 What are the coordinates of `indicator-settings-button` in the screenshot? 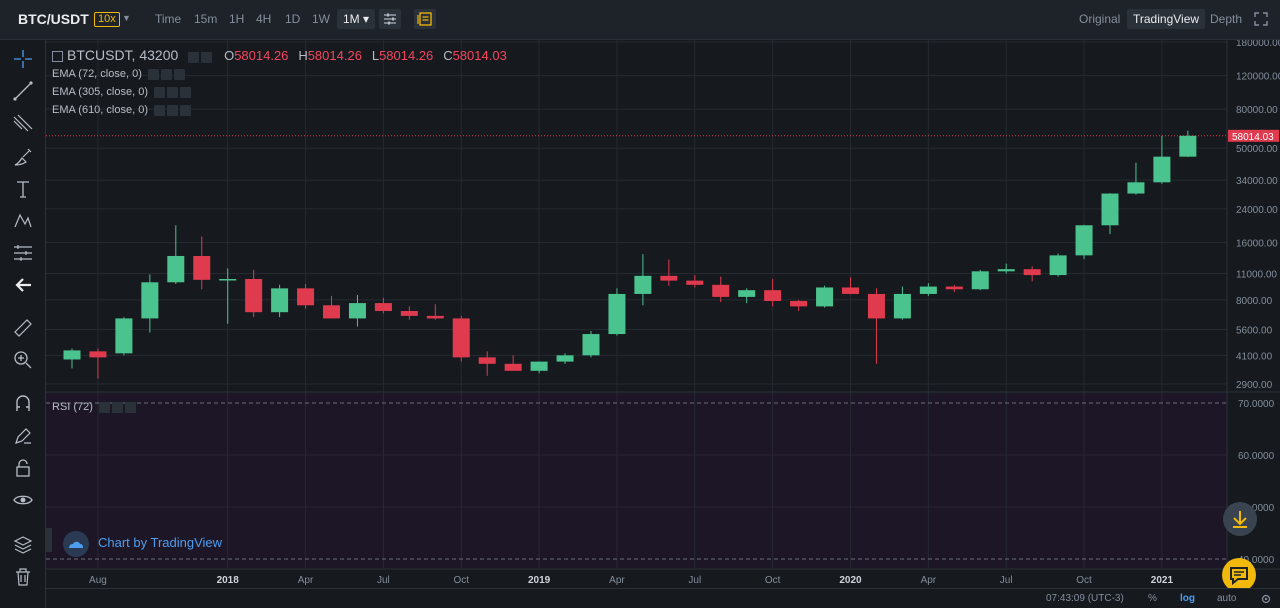 It's located at (390, 19).